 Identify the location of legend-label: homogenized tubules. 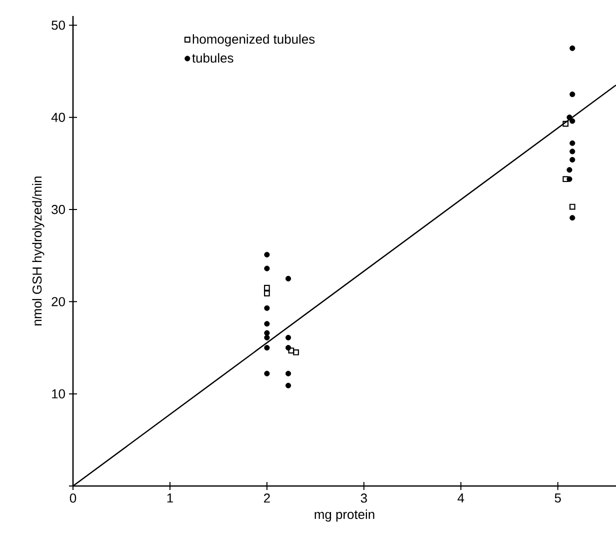
(253, 40).